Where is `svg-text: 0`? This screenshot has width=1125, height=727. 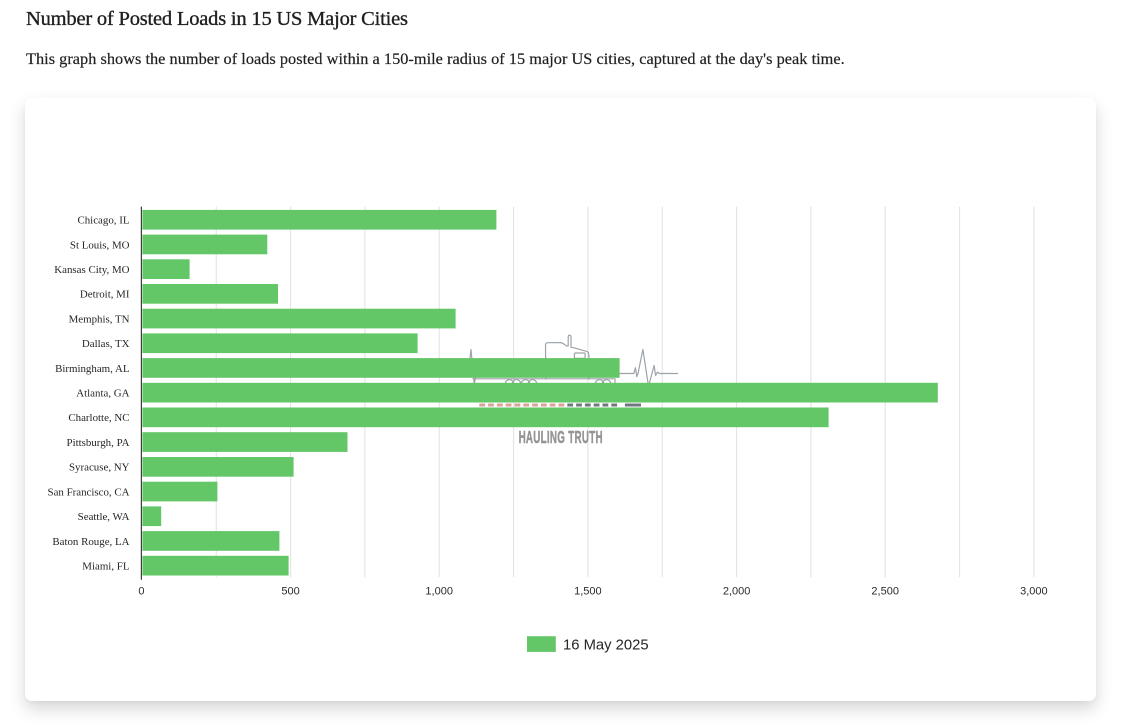 svg-text: 0 is located at coordinates (141, 592).